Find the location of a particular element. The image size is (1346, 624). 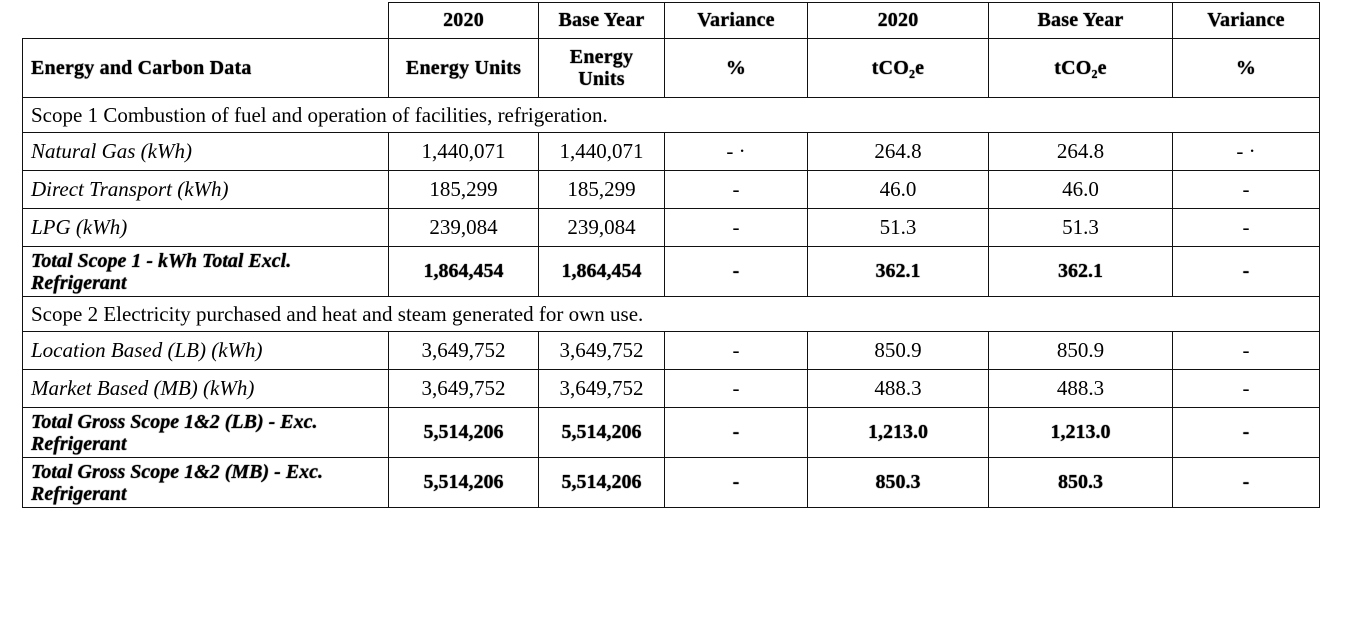

unit-energy-2020: Energy Units is located at coordinates (463, 68).